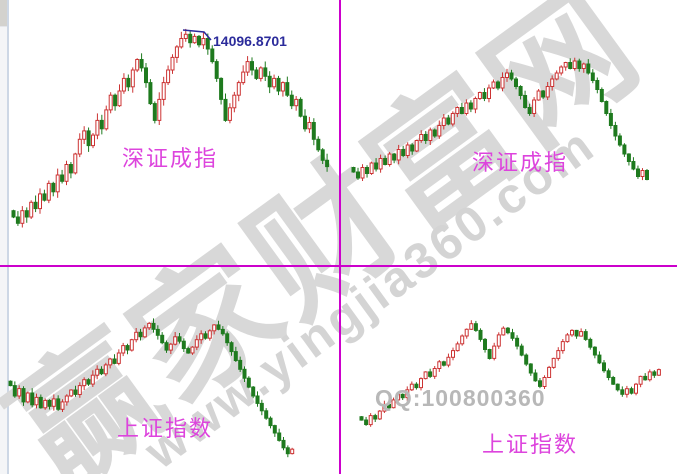  Describe the element at coordinates (340, 237) in the screenshot. I see `crosshair-vertical-line` at that location.